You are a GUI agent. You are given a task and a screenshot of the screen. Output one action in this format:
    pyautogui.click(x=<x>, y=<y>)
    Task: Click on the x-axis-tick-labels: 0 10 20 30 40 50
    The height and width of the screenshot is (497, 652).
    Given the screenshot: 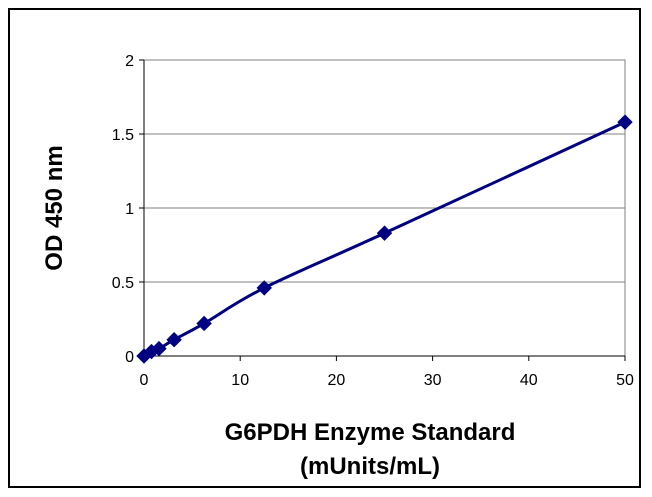 What is the action you would take?
    pyautogui.click(x=387, y=380)
    